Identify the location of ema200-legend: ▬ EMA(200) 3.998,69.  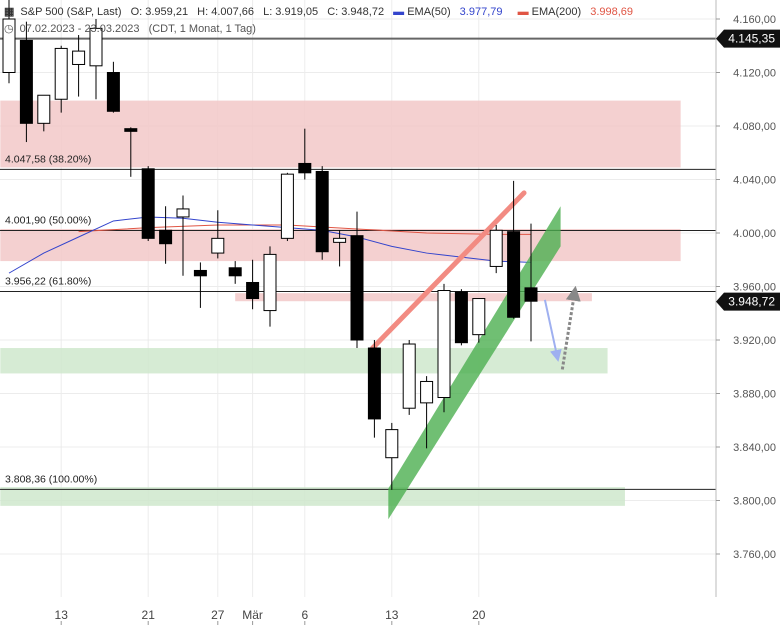
(575, 12).